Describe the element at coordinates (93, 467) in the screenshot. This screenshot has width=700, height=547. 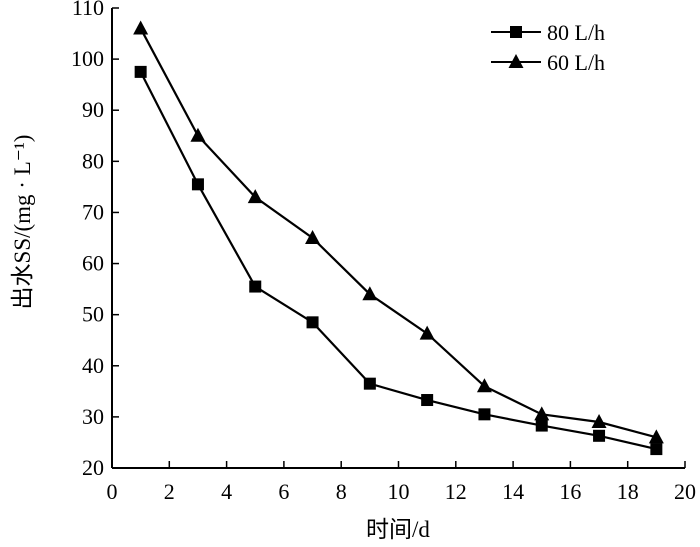
I see `y-tick-label: 20` at that location.